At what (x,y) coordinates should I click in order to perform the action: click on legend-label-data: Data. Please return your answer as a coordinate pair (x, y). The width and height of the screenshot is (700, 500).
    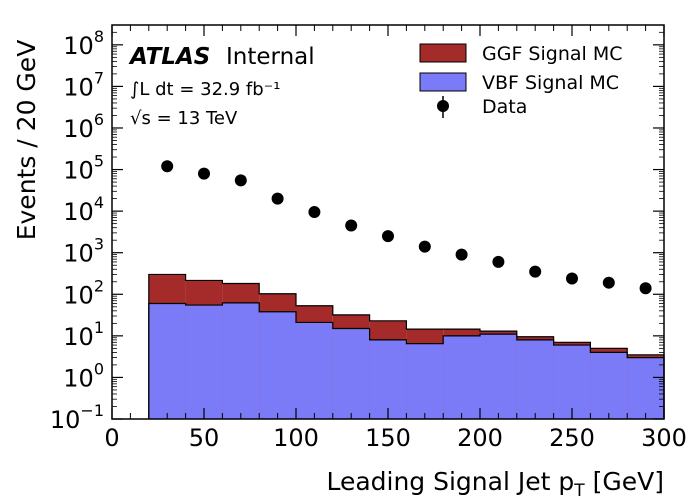
    Looking at the image, I should click on (504, 107).